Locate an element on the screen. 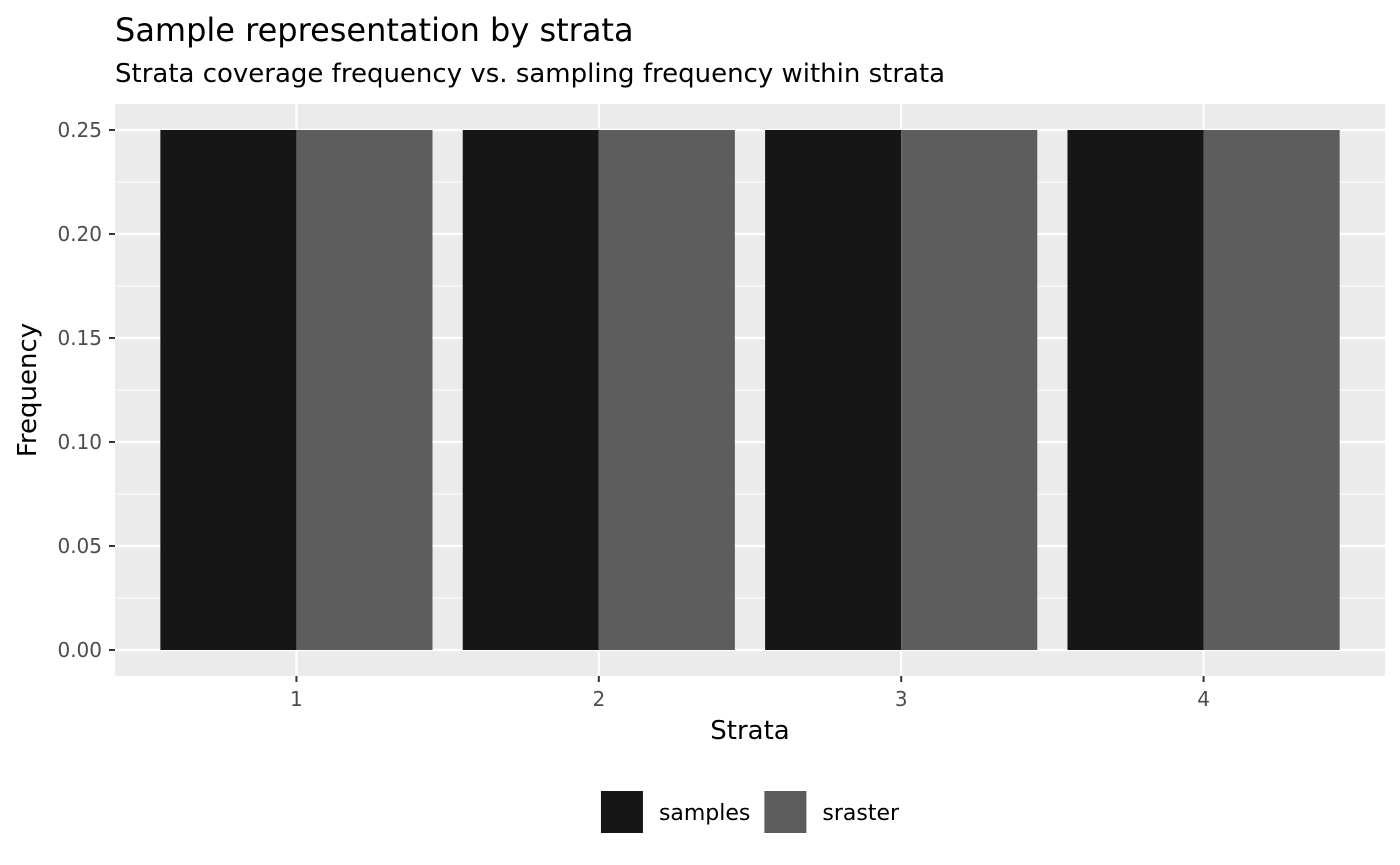 This screenshot has height=865, width=1400. legend-label-samples: samples is located at coordinates (704, 813).